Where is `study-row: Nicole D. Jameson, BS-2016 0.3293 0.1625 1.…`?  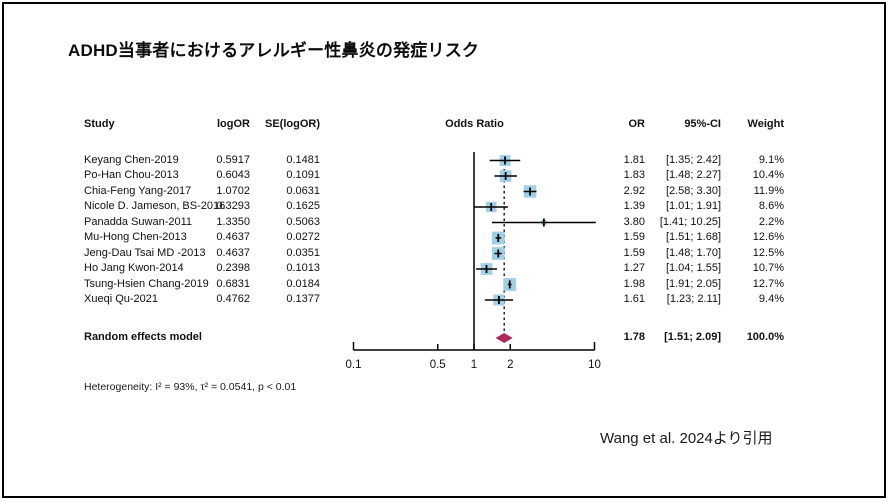 study-row: Nicole D. Jameson, BS-2016 0.3293 0.1625 1.… is located at coordinates (445, 207).